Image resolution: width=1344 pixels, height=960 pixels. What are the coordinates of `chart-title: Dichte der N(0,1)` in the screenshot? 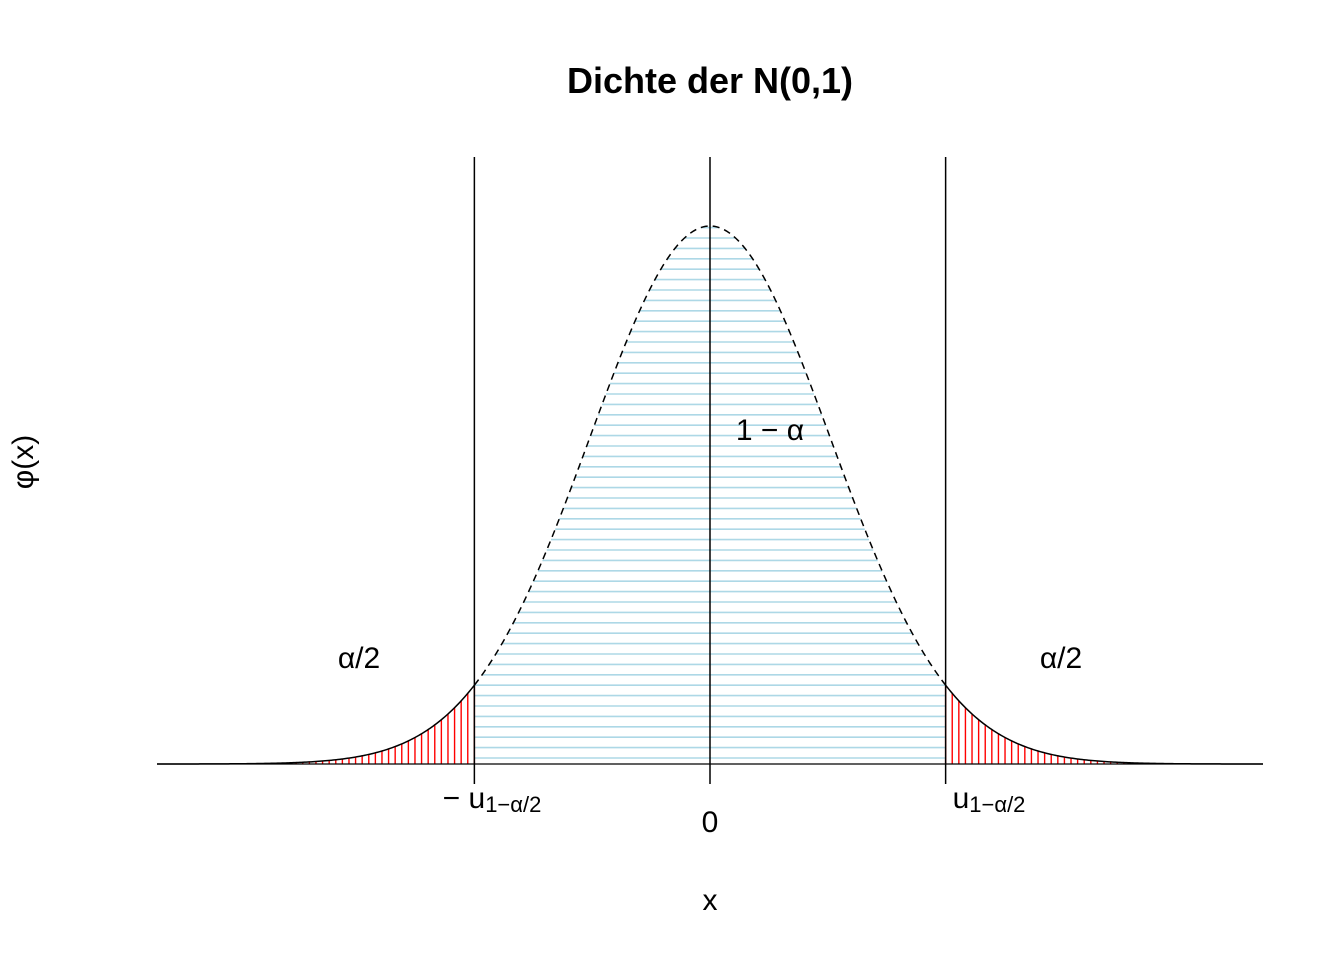 It's located at (710, 80).